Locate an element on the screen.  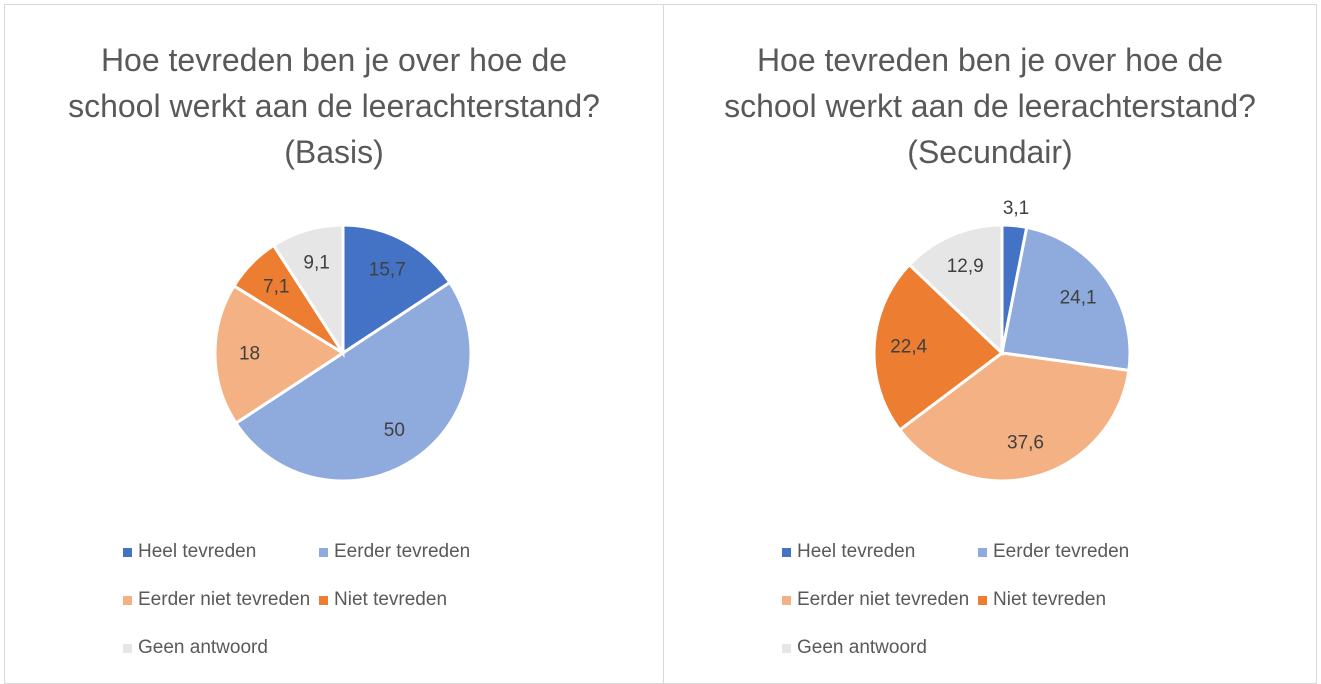
pie-chart: 3,1 24,1 37,6 22,4 12,9 is located at coordinates (1002, 340).